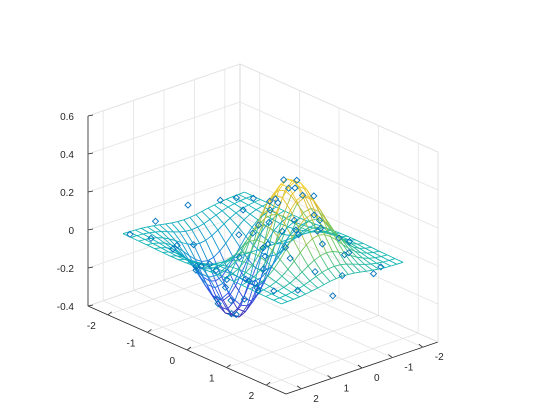 The width and height of the screenshot is (560, 420). What do you see at coordinates (377, 378) in the screenshot?
I see `y-tick-label: 0` at bounding box center [377, 378].